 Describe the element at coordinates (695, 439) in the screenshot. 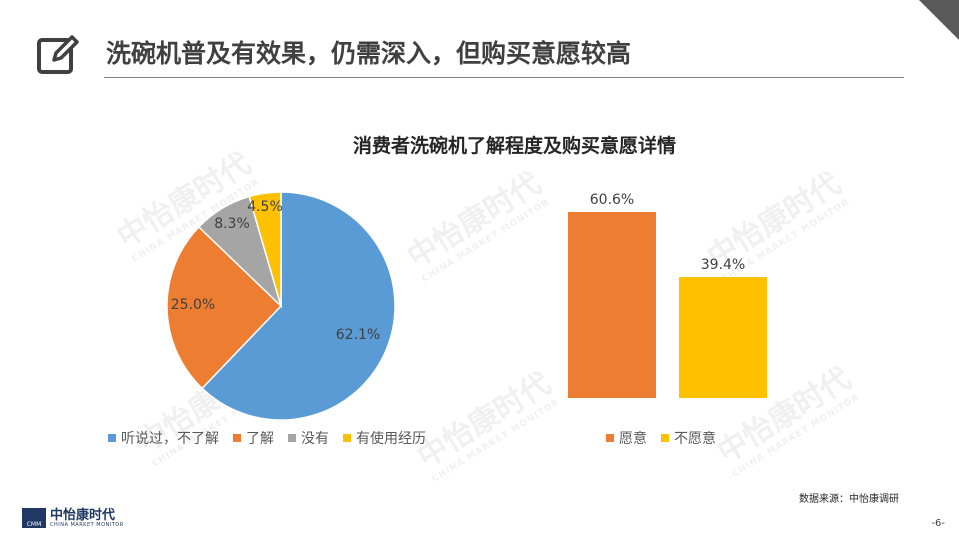

I see `legend-label: 不愿意` at that location.